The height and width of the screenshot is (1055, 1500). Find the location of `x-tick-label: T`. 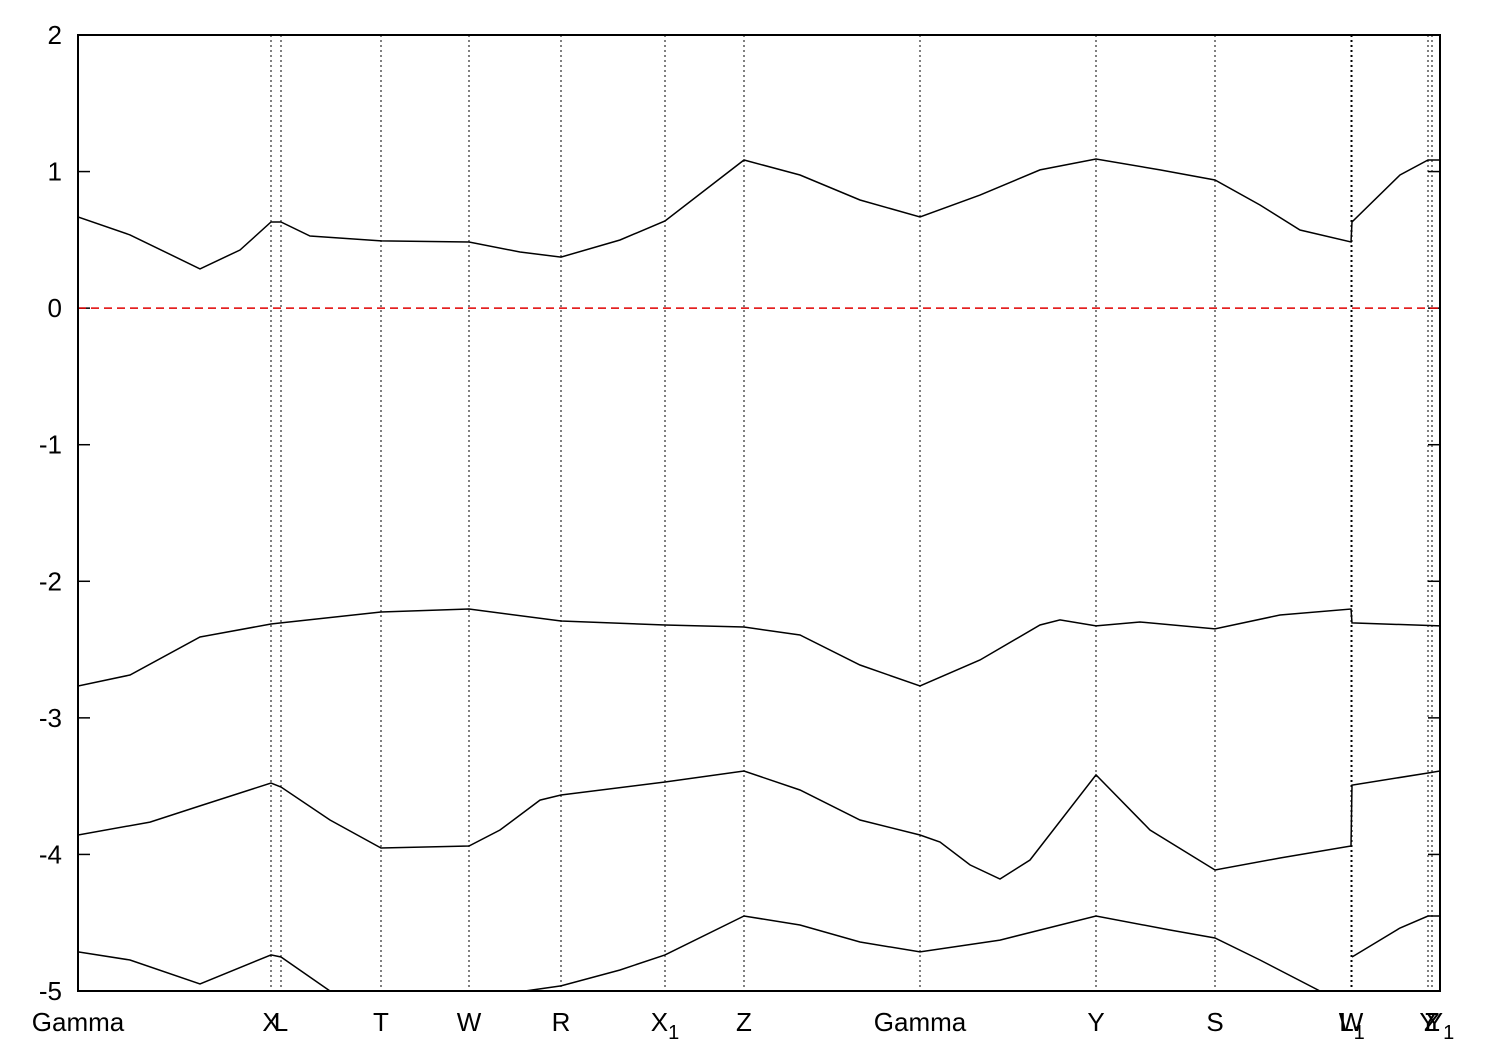

x-tick-label: T is located at coordinates (381, 1022).